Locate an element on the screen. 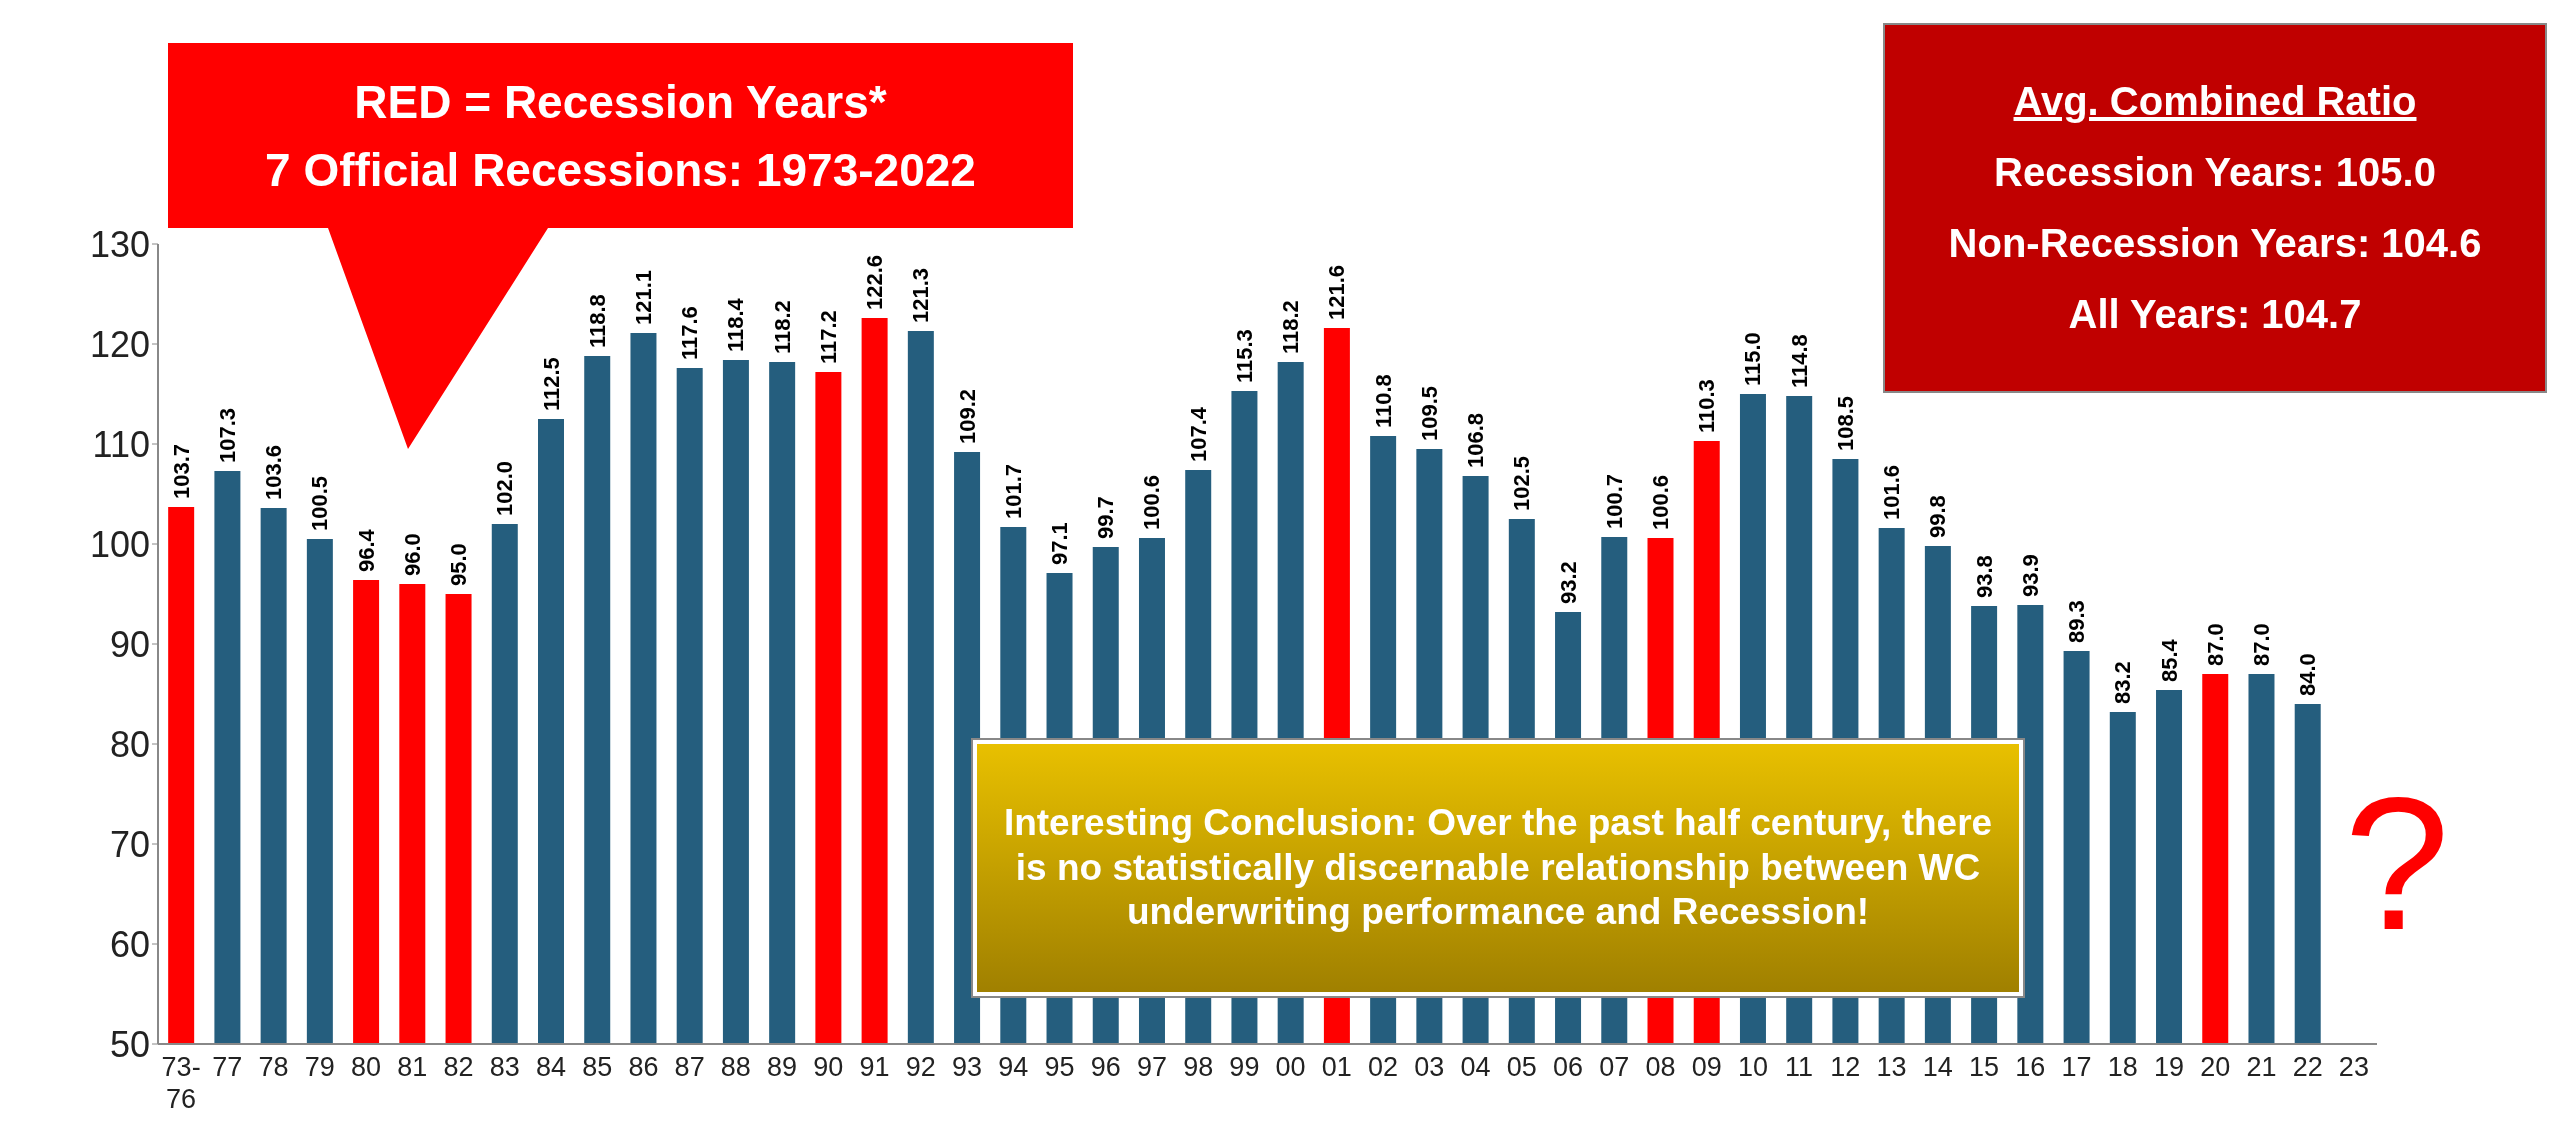  x-tick-label: 13 is located at coordinates (1891, 1067).